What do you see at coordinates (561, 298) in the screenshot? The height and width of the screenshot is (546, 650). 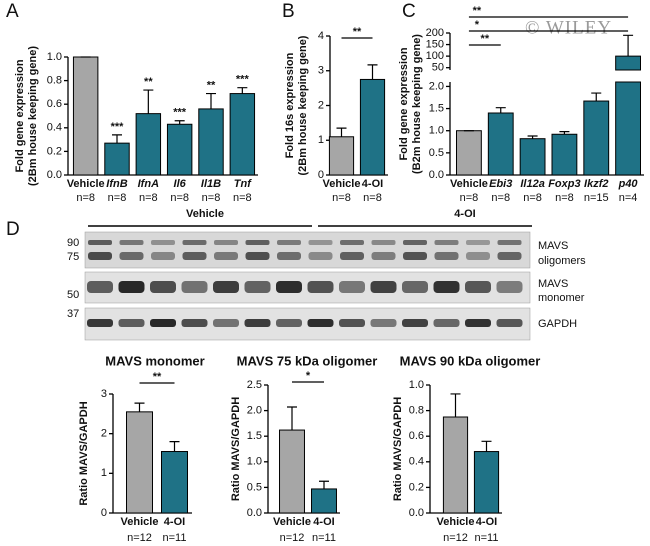 I see `blot-label: monomer` at bounding box center [561, 298].